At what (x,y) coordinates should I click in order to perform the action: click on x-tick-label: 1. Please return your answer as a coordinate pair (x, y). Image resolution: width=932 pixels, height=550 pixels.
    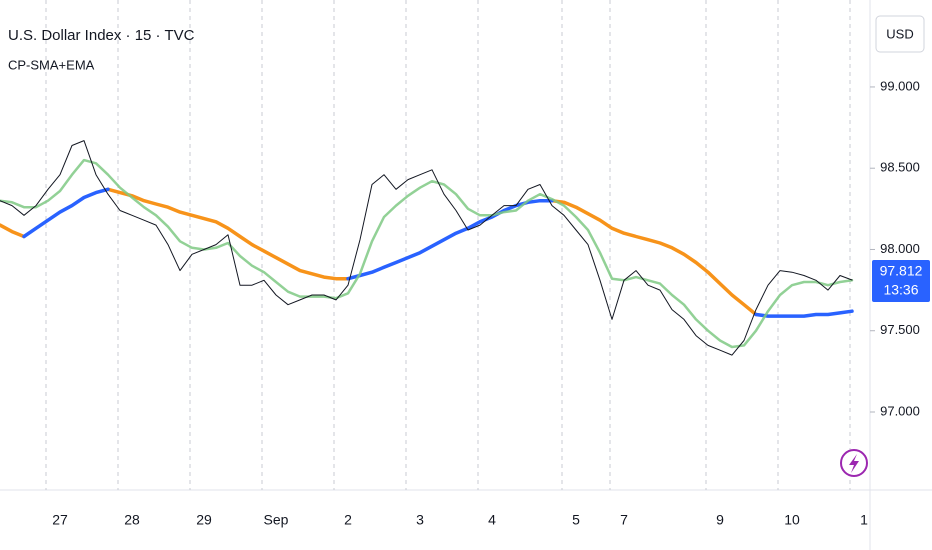
    Looking at the image, I should click on (864, 520).